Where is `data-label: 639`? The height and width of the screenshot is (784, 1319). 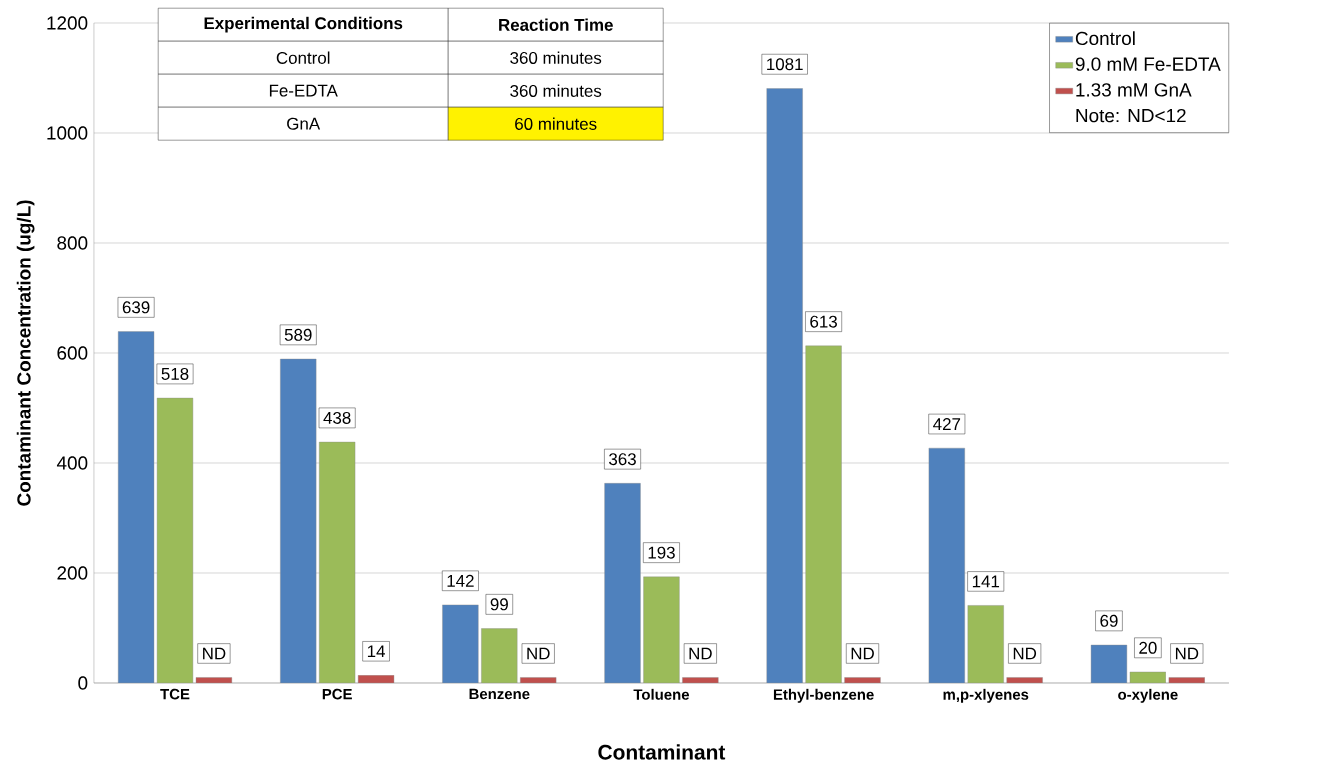
data-label: 639 is located at coordinates (136, 307).